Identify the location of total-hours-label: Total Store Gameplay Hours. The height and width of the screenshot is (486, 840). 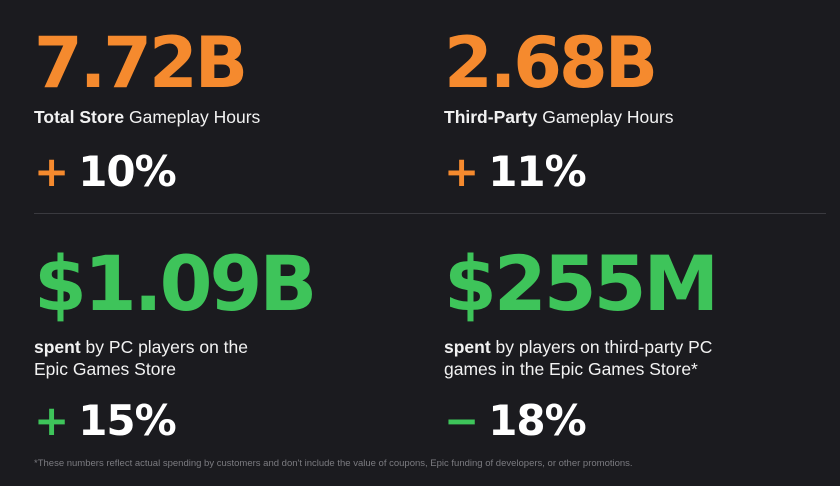
(224, 117).